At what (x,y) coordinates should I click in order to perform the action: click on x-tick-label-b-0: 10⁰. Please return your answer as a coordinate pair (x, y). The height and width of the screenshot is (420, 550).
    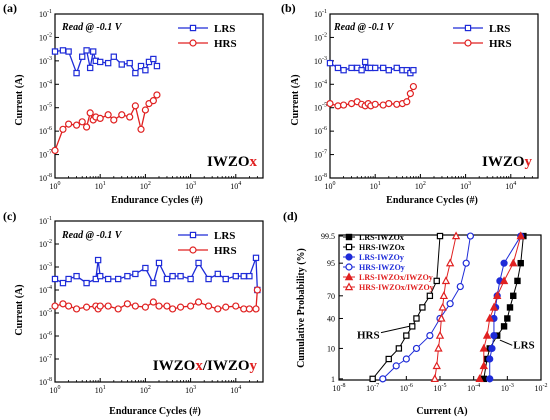
    Looking at the image, I should click on (330, 186).